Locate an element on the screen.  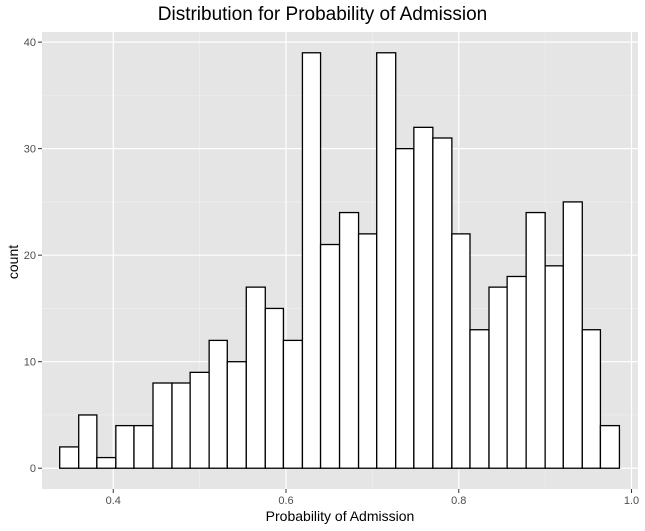
x-tick-label: 1.0 is located at coordinates (631, 501).